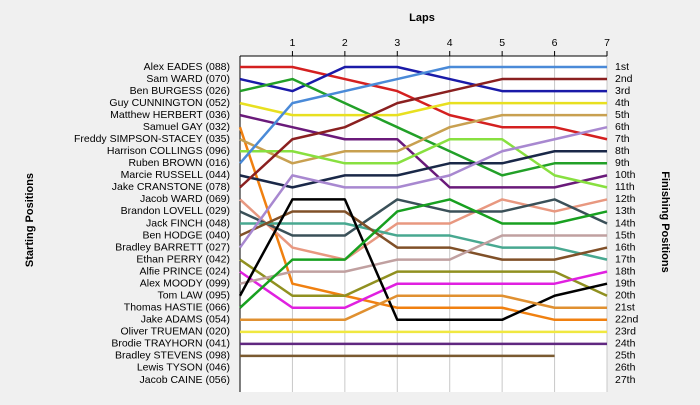  What do you see at coordinates (625, 187) in the screenshot?
I see `y2-tick-label: 11th` at bounding box center [625, 187].